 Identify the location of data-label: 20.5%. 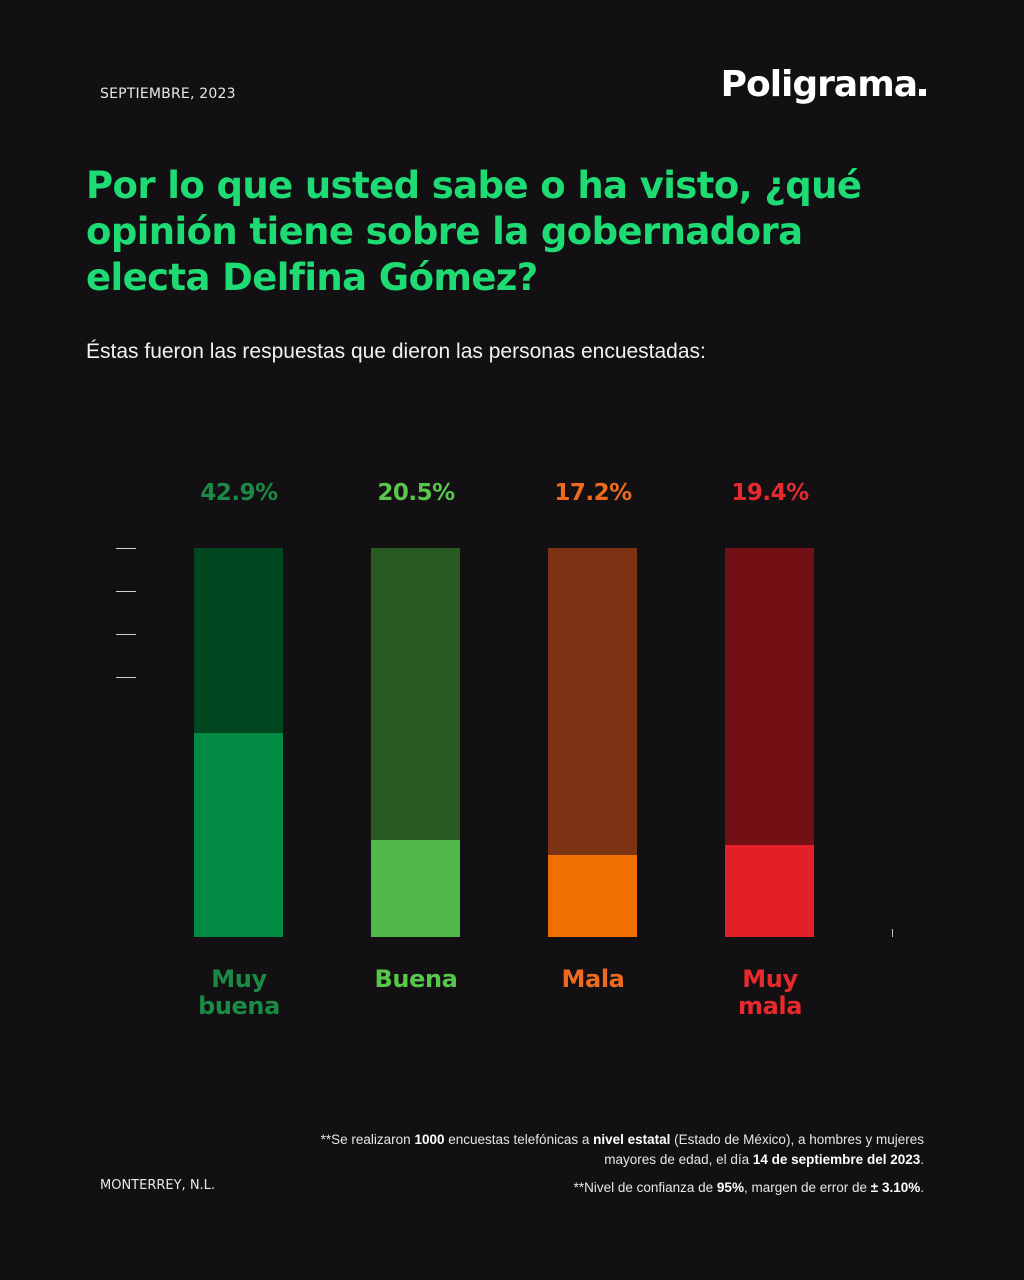
(416, 493).